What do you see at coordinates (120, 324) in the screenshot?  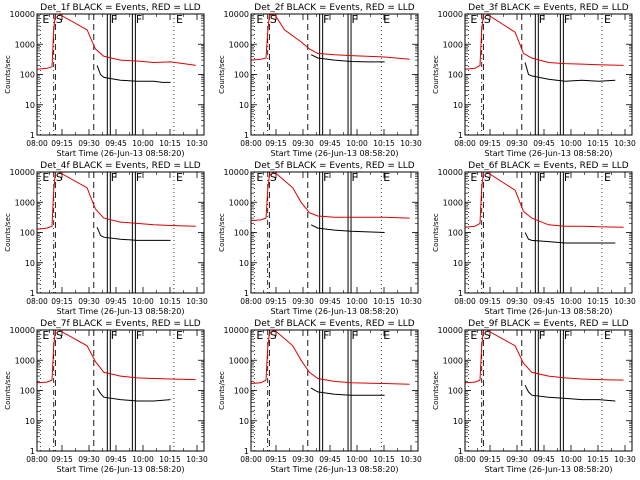 I see `panel-title: Det_7f BLACK = Events, RED = LLD` at bounding box center [120, 324].